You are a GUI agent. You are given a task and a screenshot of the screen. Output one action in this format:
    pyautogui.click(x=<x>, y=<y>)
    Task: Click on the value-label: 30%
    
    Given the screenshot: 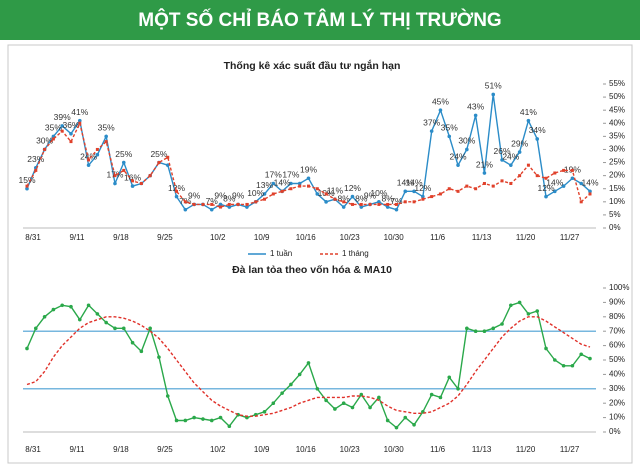 What is the action you would take?
    pyautogui.click(x=466, y=141)
    